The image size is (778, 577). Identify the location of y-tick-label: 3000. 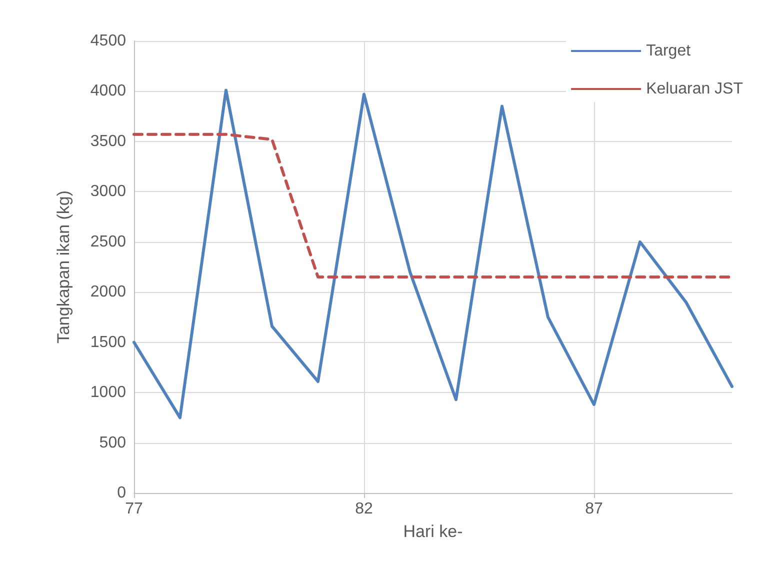
(108, 191).